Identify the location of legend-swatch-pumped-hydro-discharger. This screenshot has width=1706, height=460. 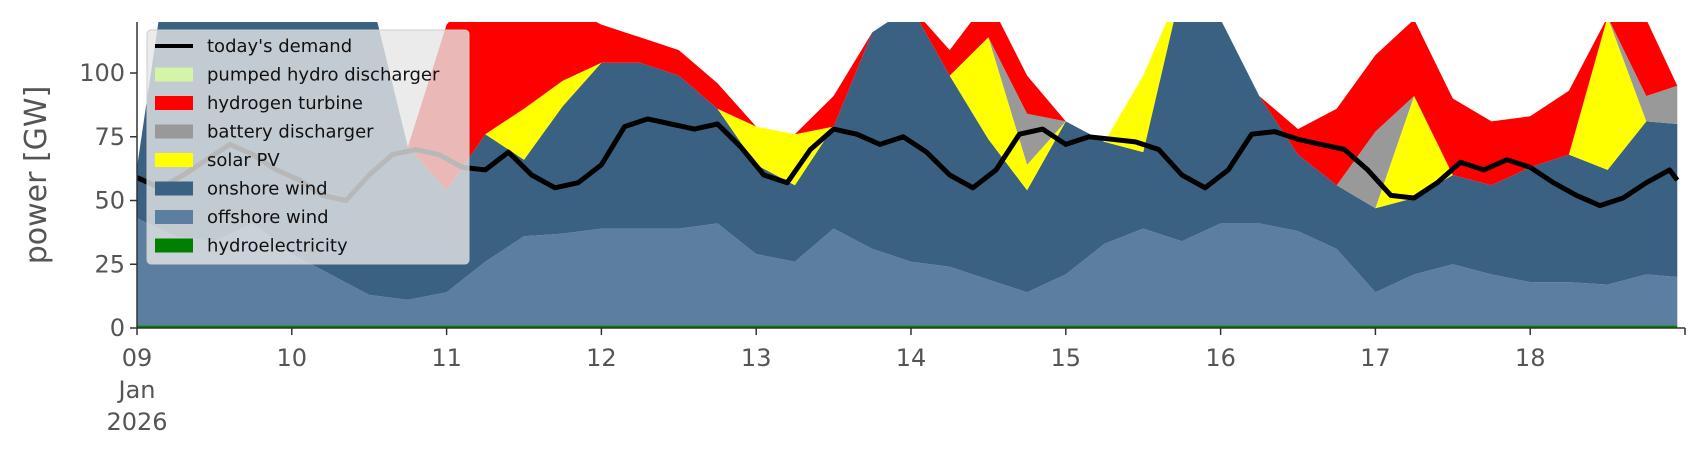
(174, 74).